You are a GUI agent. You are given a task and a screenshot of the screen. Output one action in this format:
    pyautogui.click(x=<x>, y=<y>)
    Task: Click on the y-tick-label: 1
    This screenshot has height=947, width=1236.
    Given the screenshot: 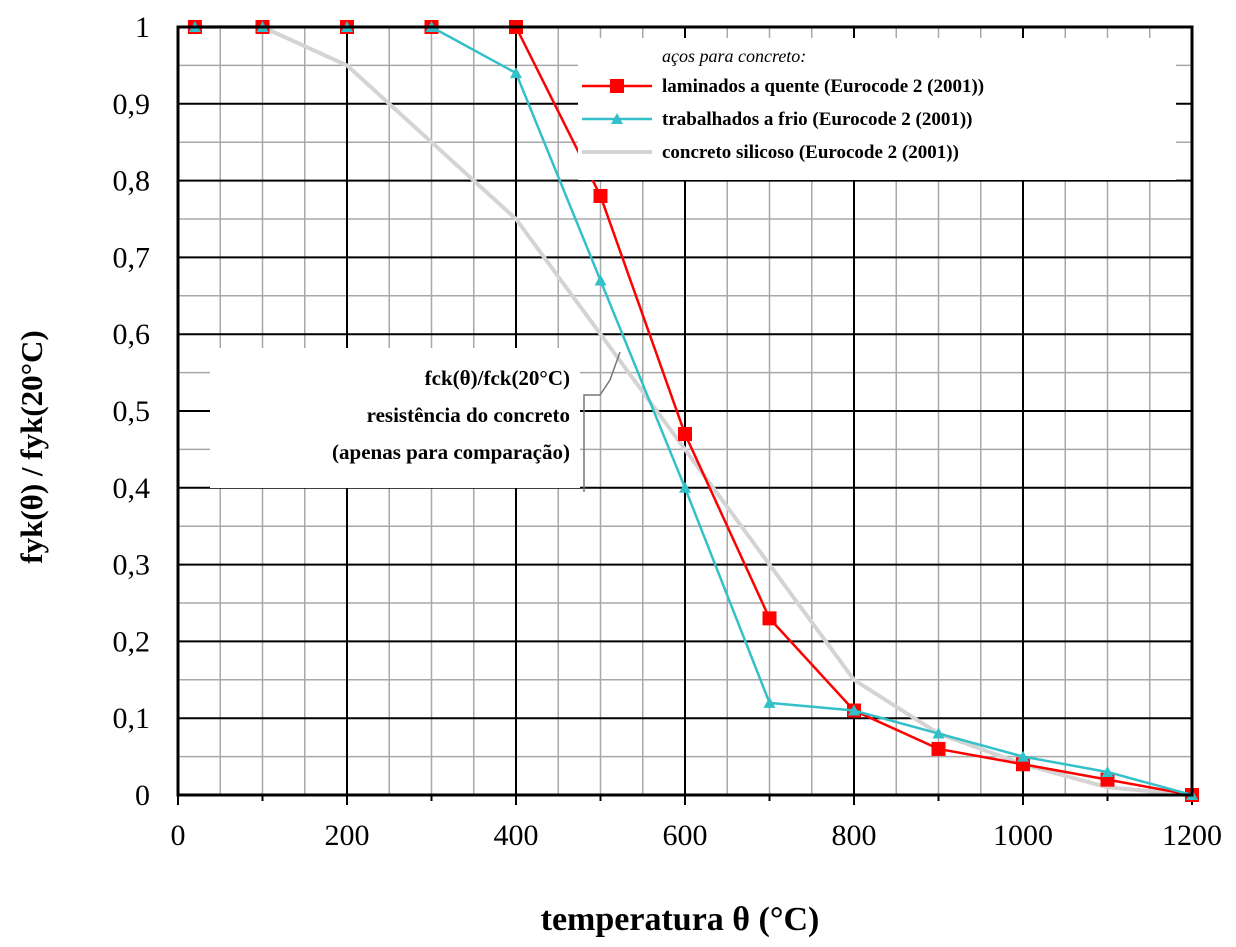 What is the action you would take?
    pyautogui.click(x=142, y=27)
    